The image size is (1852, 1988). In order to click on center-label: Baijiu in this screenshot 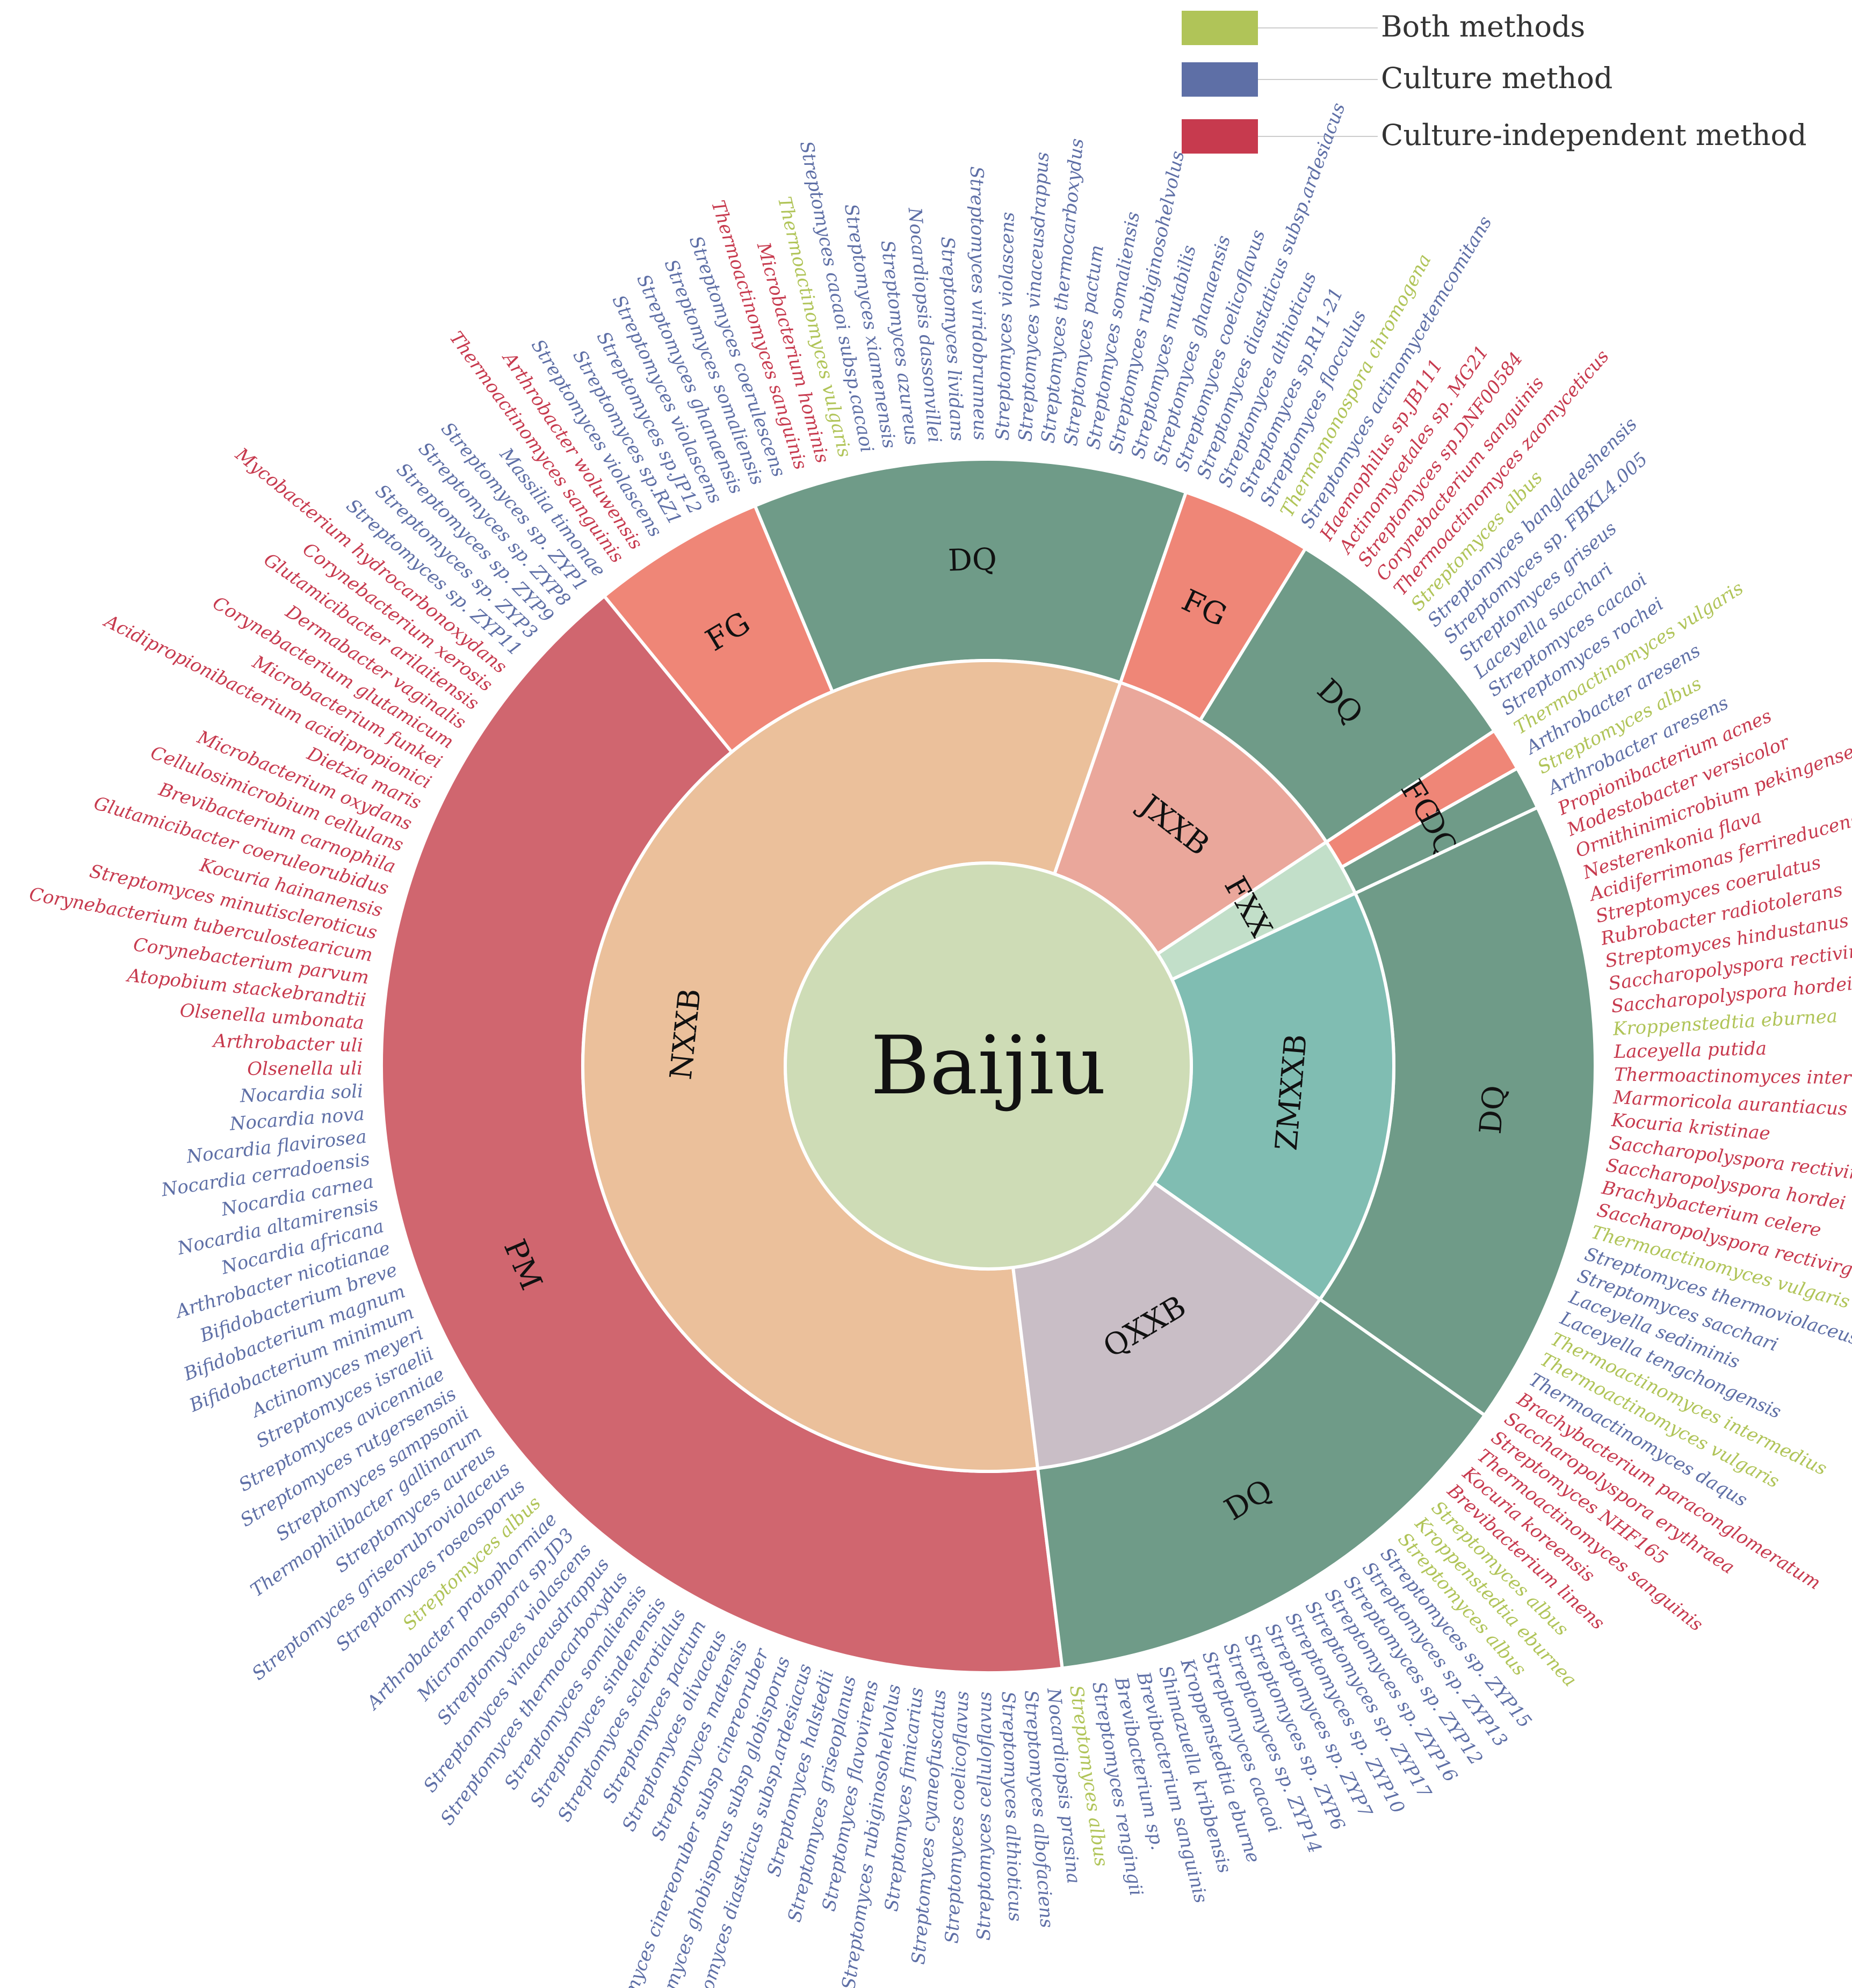, I will do `click(988, 1066)`.